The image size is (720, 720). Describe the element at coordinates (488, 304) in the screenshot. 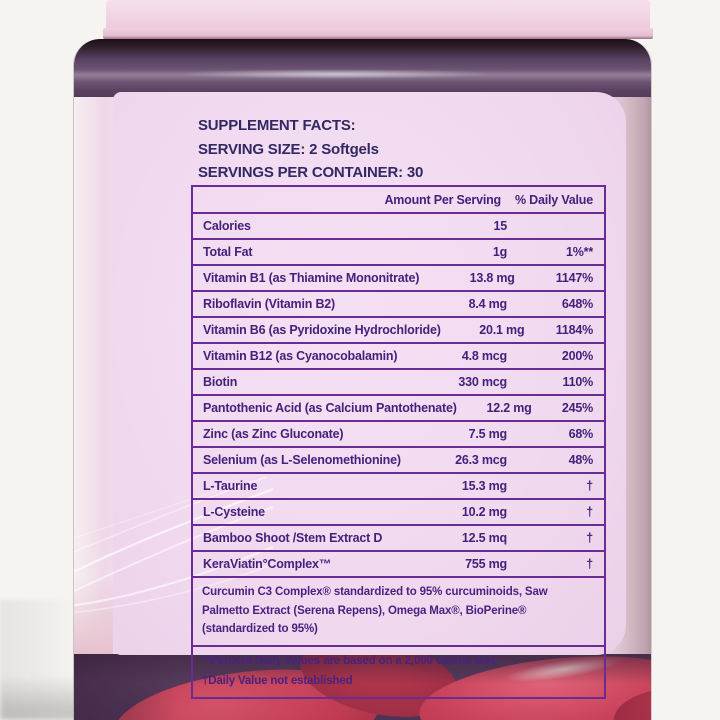

I see `nutrient-amount: 8.4 mg` at that location.